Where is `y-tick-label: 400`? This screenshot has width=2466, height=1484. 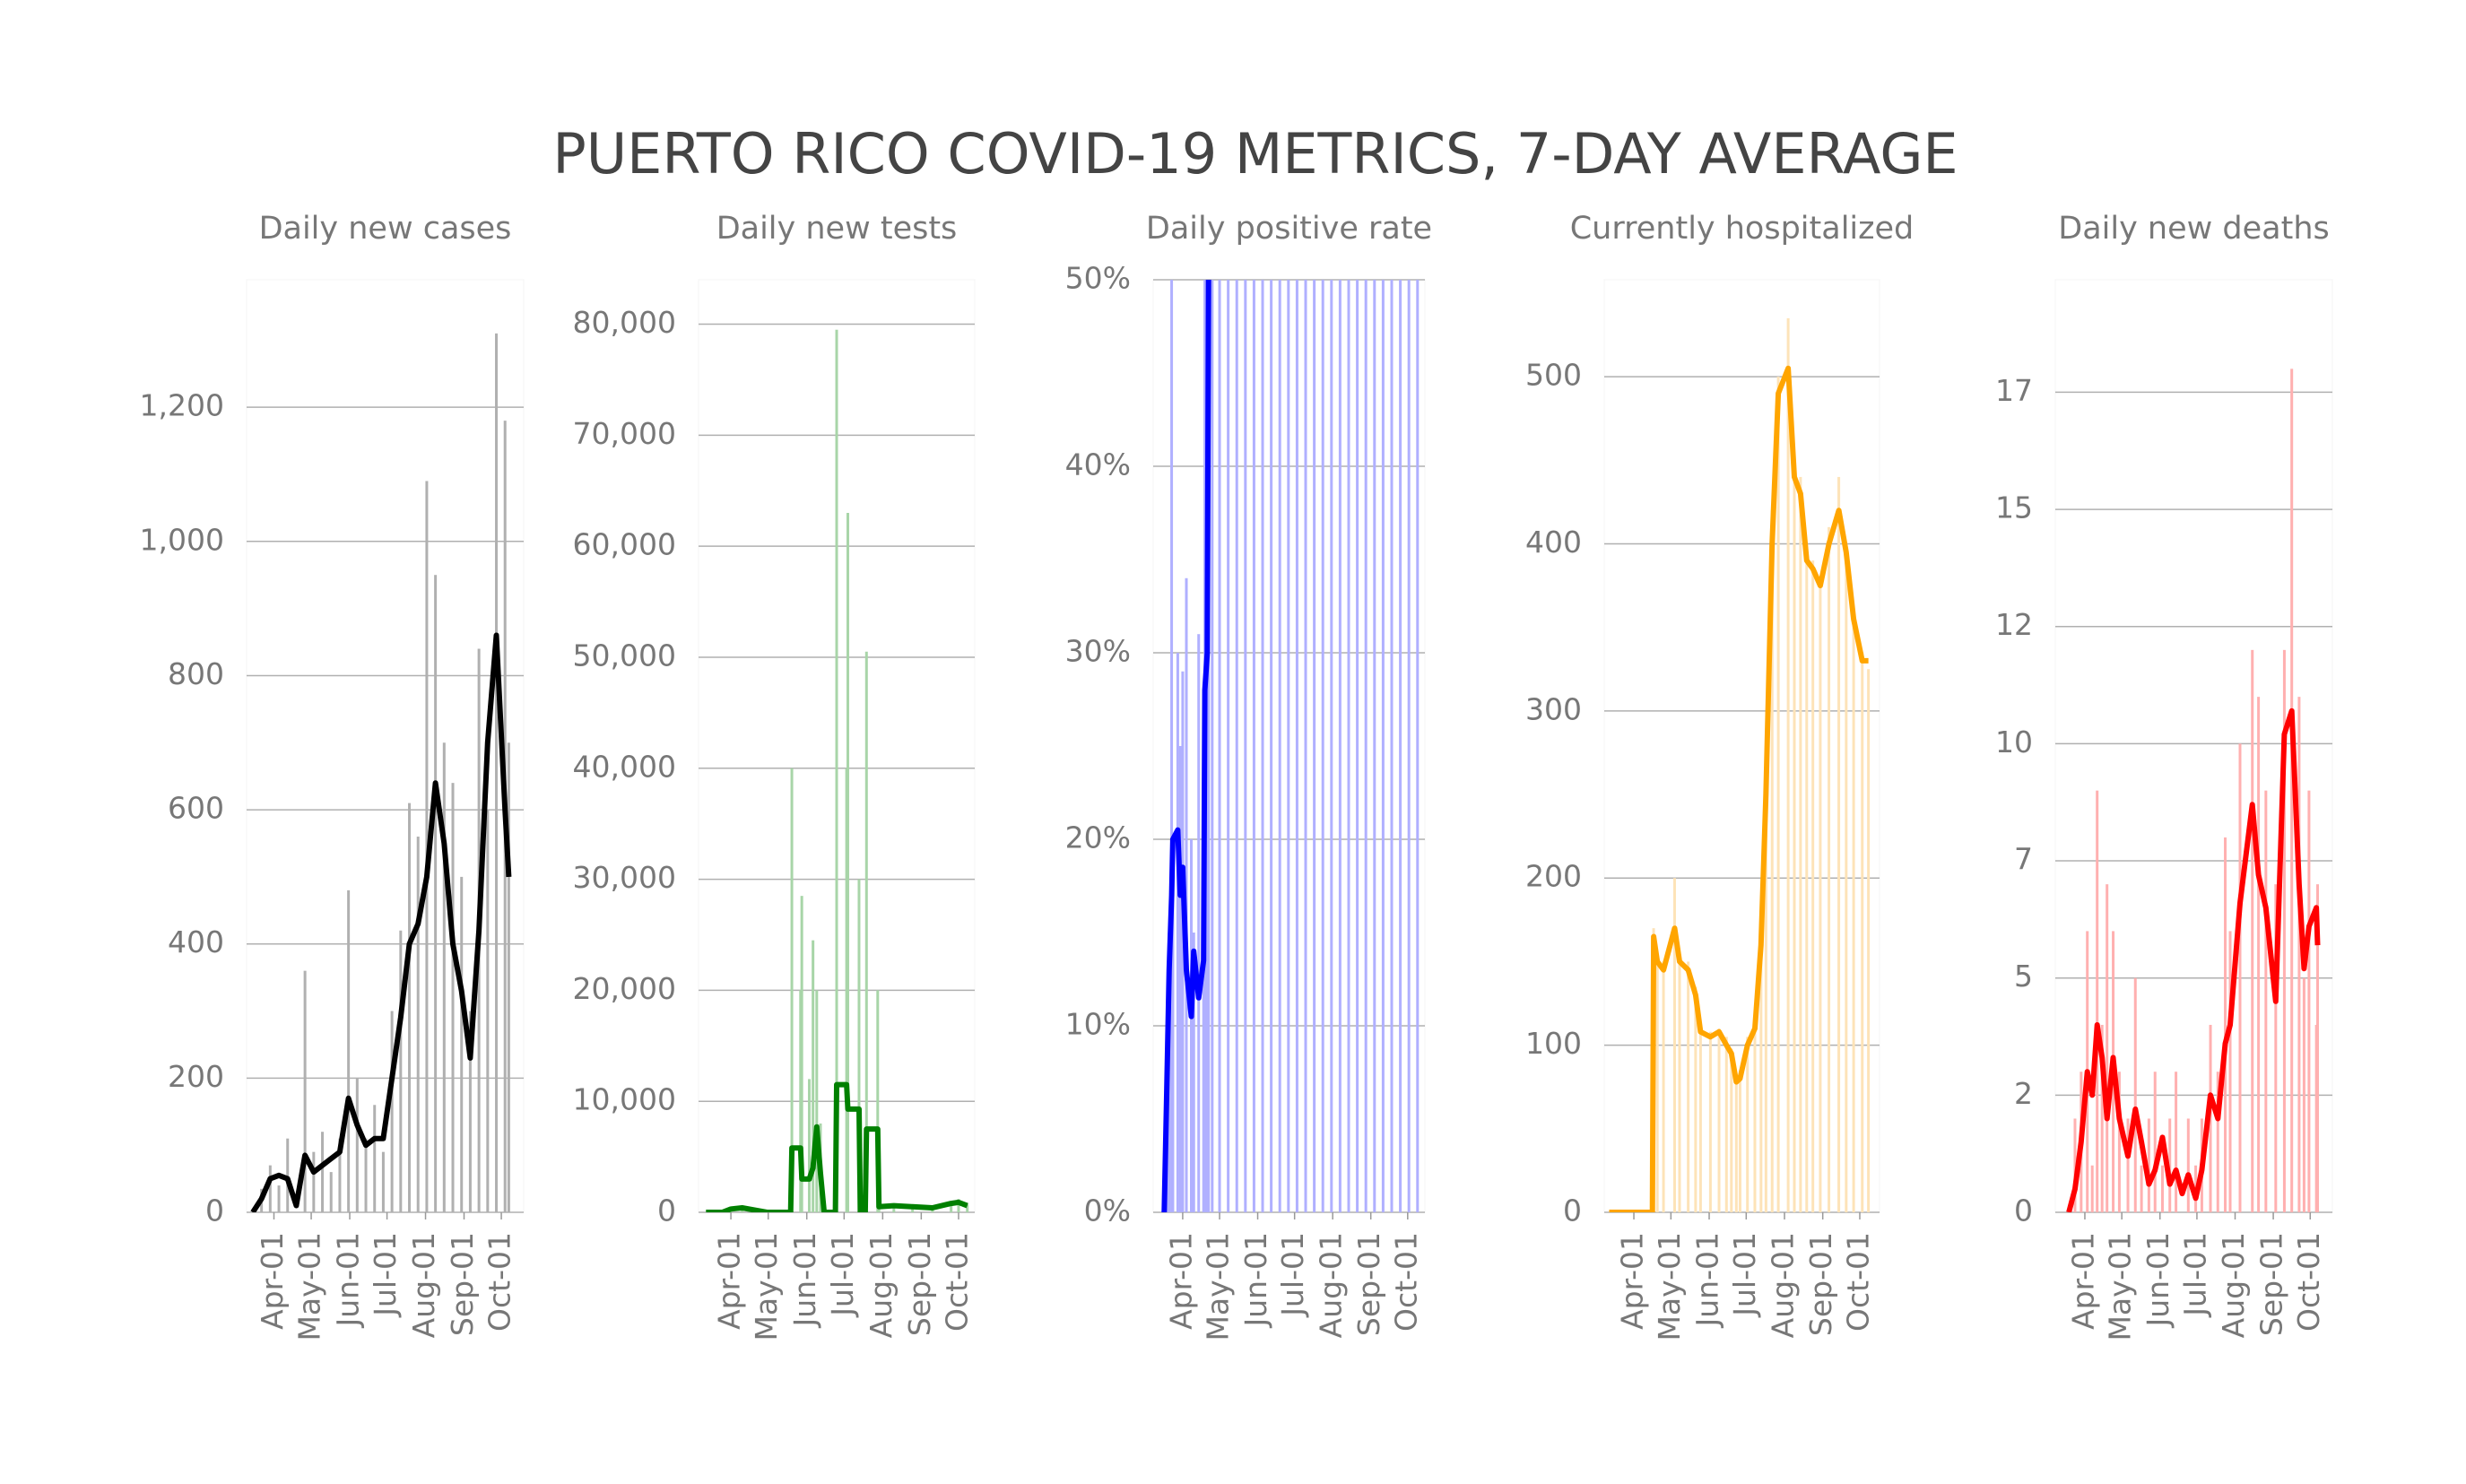 y-tick-label: 400 is located at coordinates (196, 941).